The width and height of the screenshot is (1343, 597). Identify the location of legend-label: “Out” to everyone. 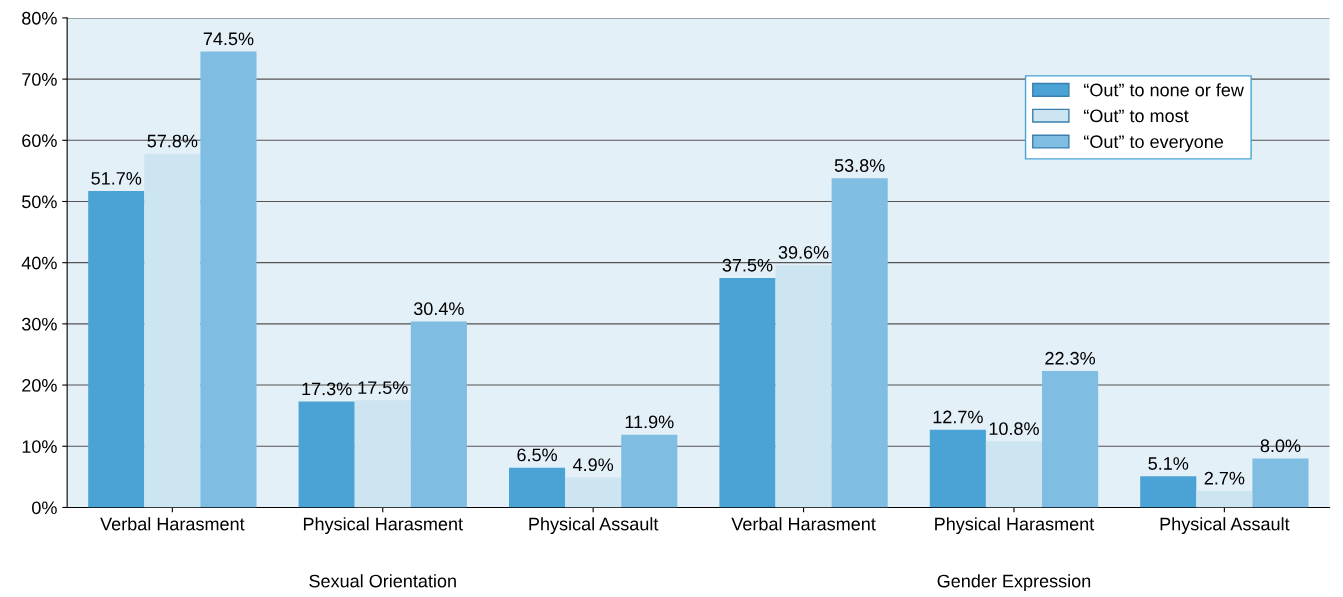
(1153, 143).